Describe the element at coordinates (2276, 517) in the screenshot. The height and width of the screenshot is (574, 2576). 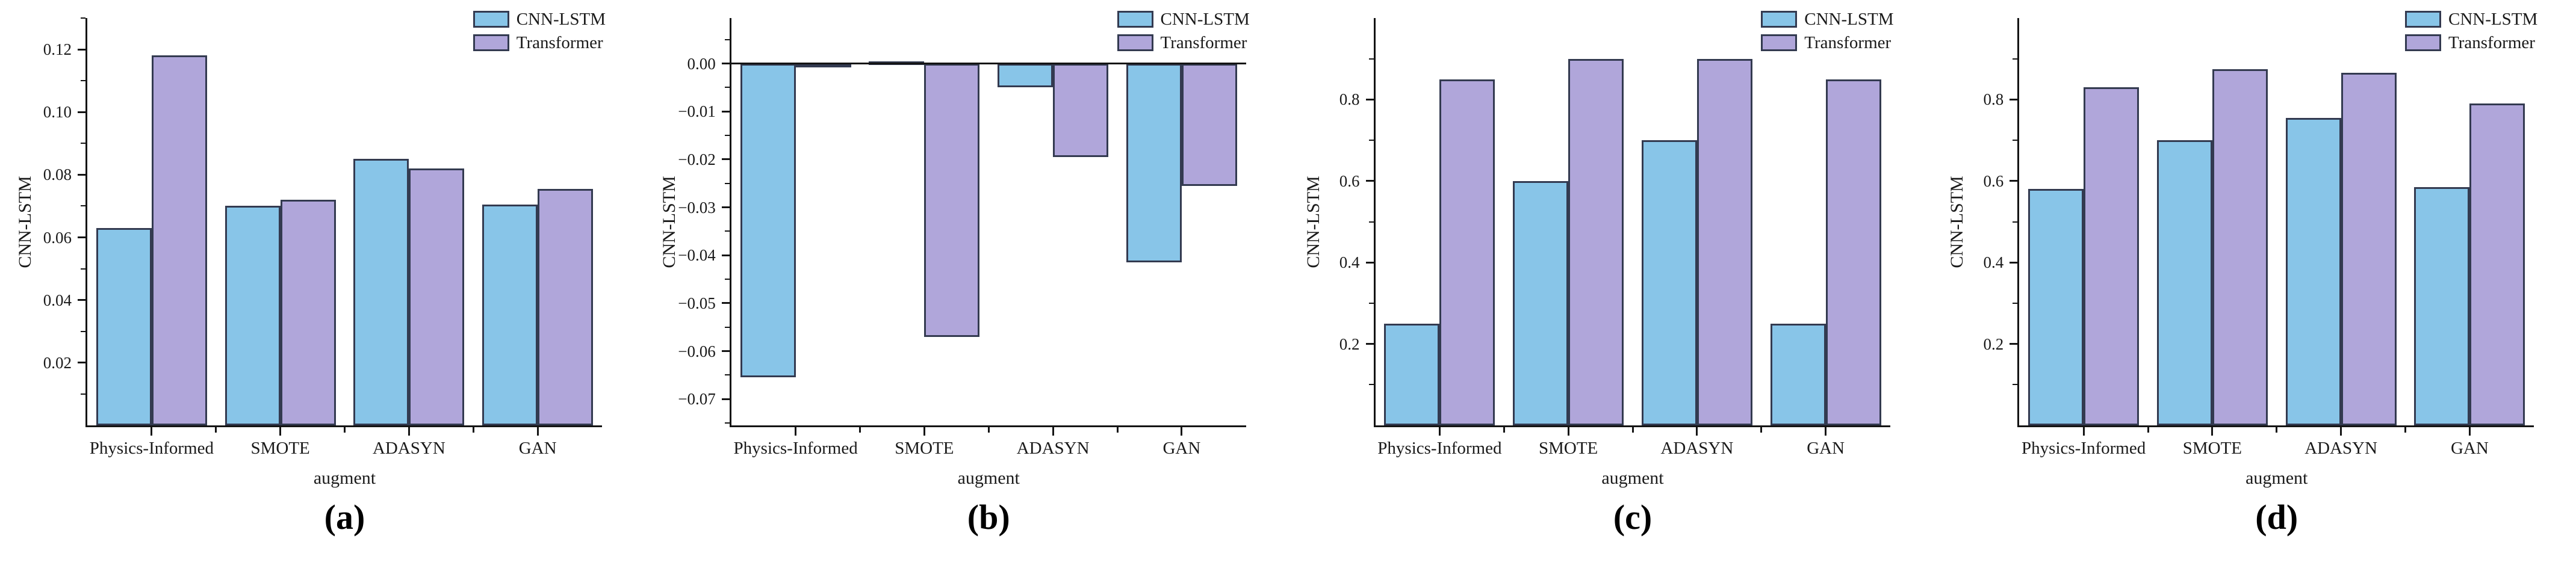
I see `panel-letter-d: (d)` at that location.